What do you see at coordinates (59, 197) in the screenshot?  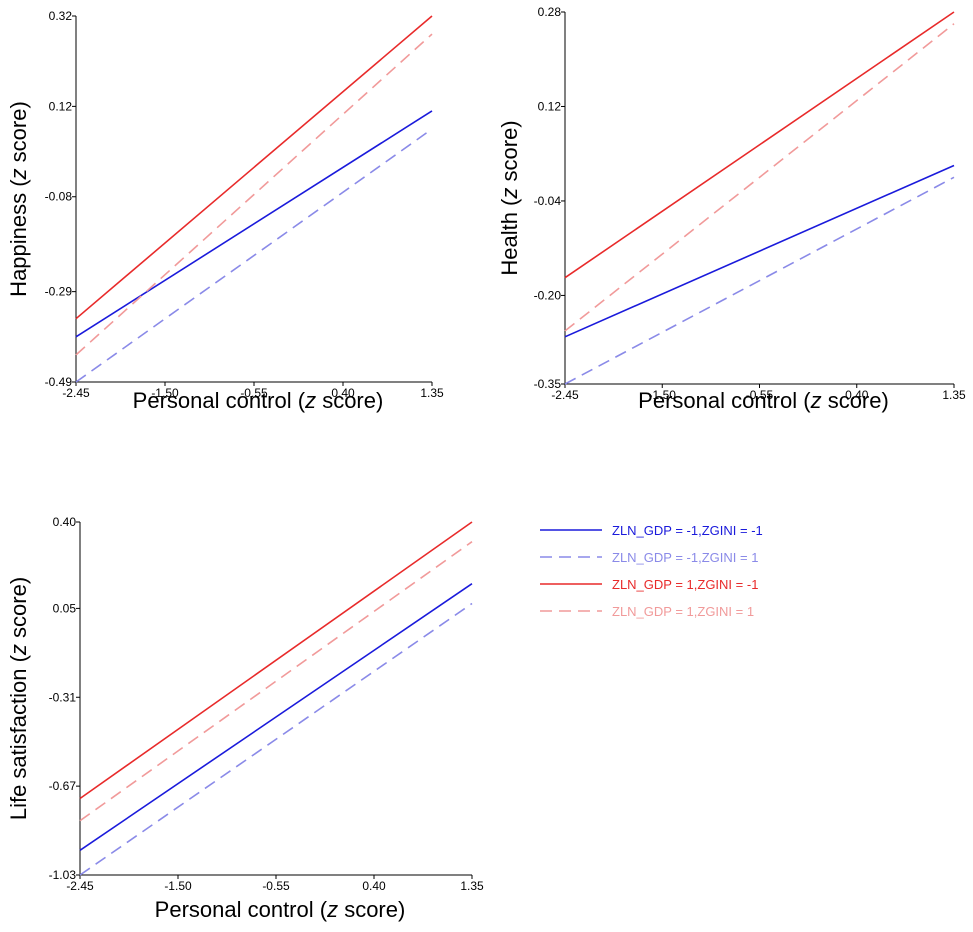 I see `y-tick-label: -0.08` at bounding box center [59, 197].